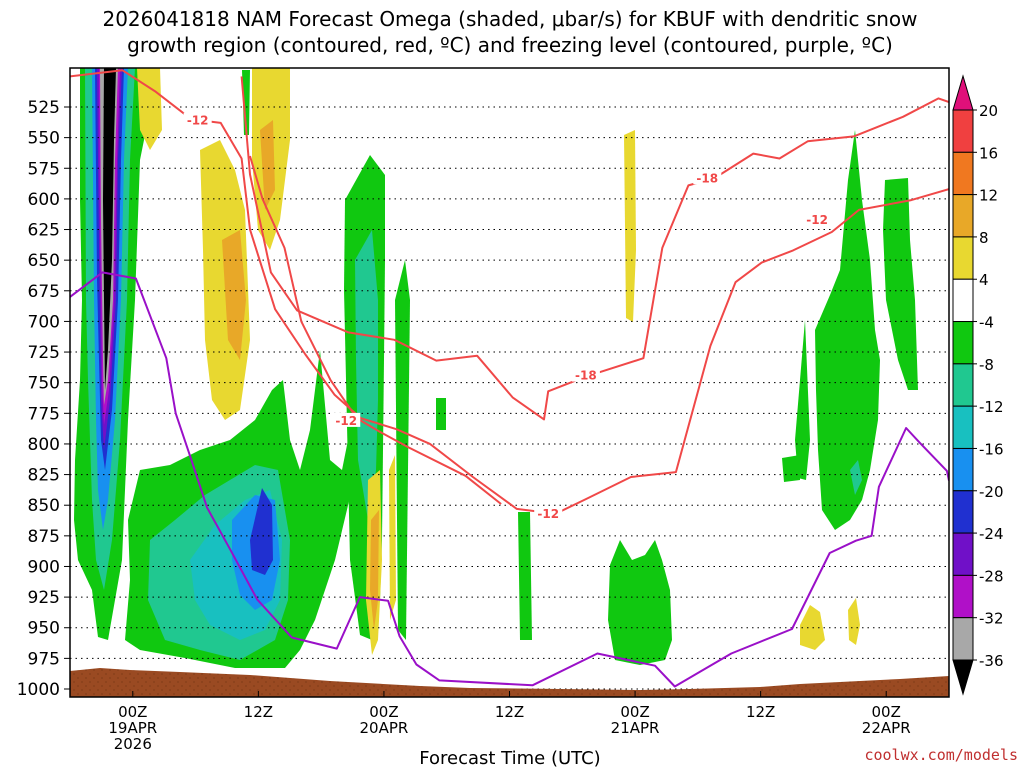  I want to click on colorbar-label: 8, so click(984, 238).